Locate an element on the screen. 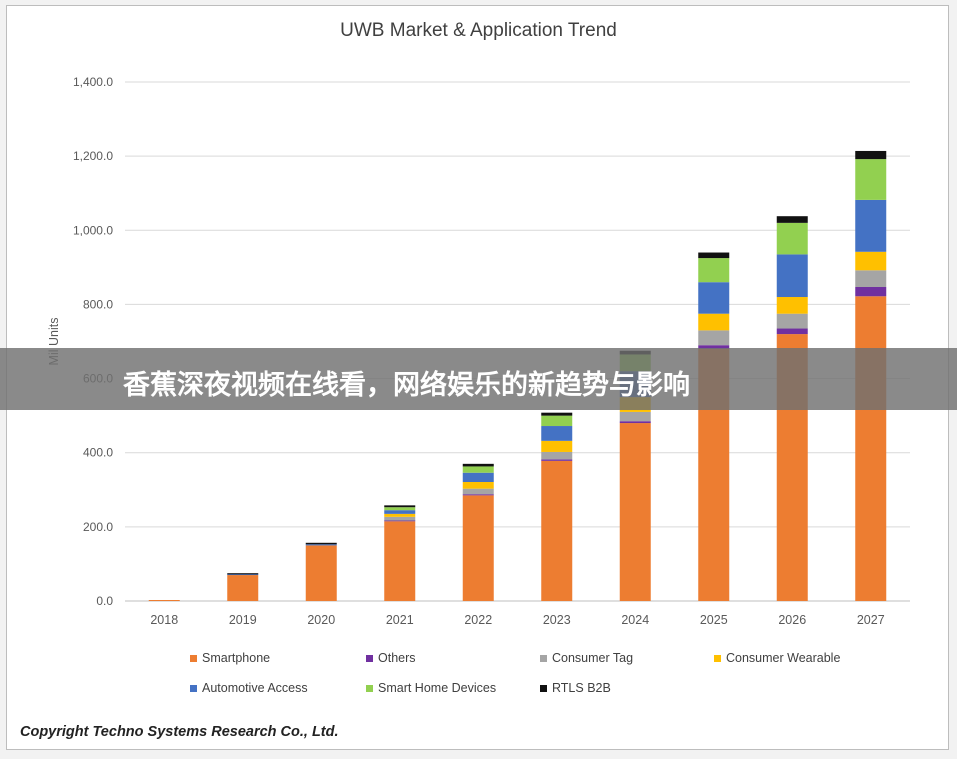 This screenshot has width=957, height=759. y-tick-label: 1,200.0 is located at coordinates (93, 156).